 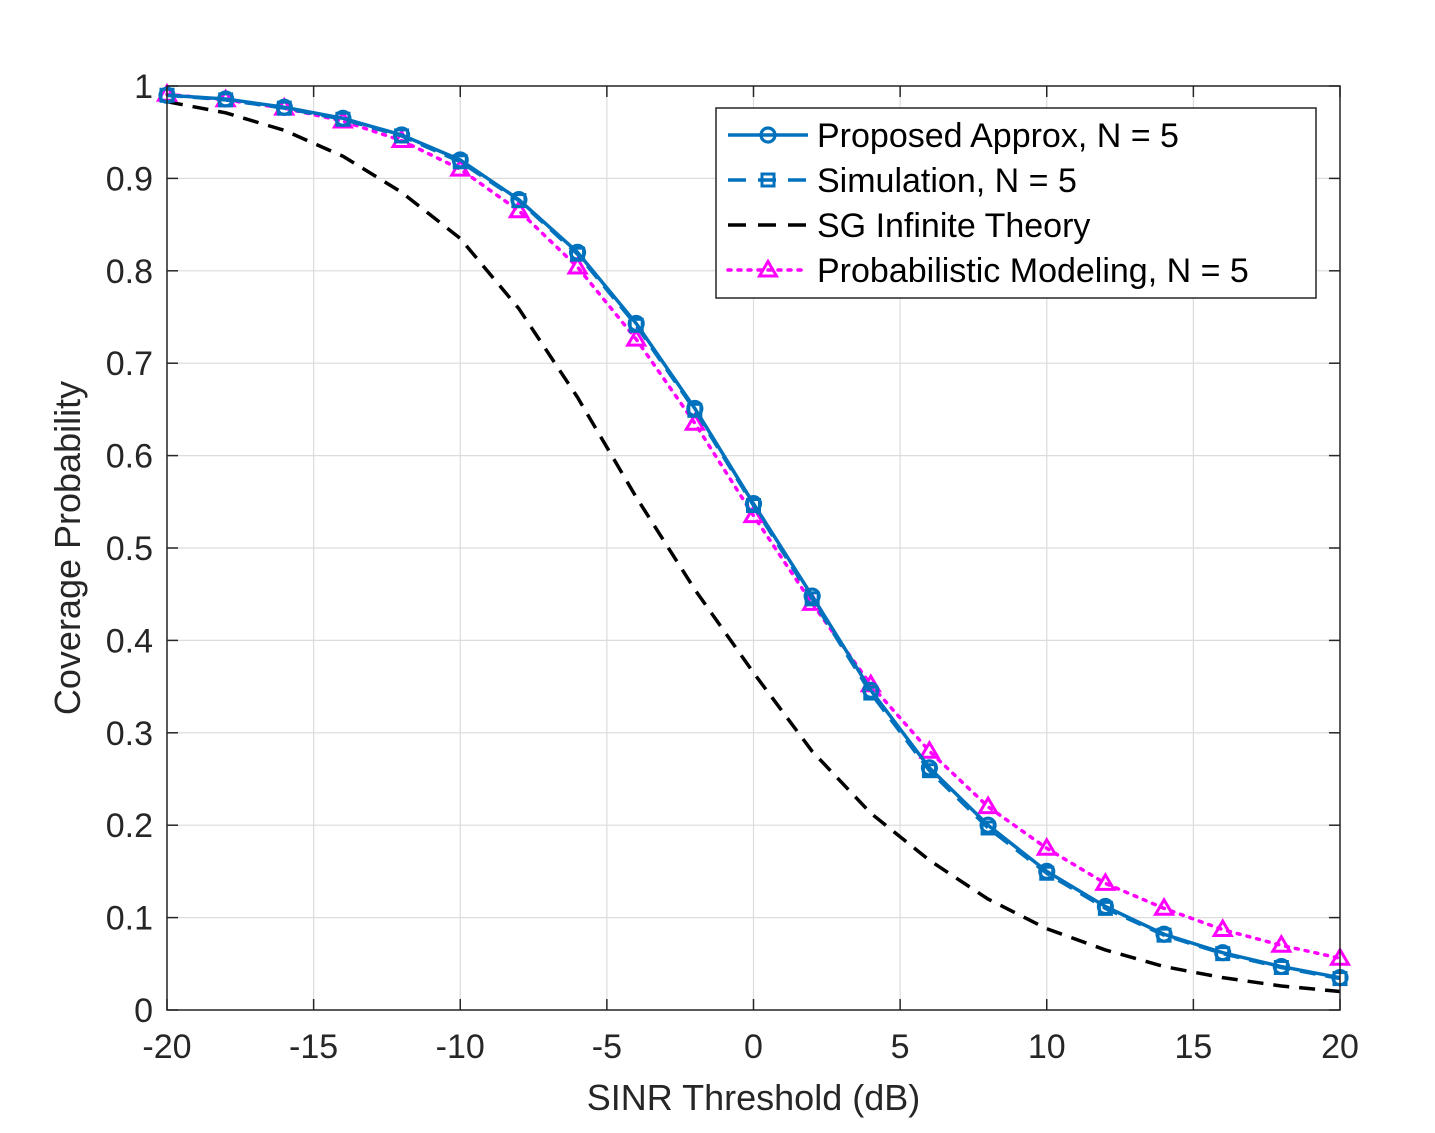 What do you see at coordinates (143, 1011) in the screenshot?
I see `y-tick-label: 0` at bounding box center [143, 1011].